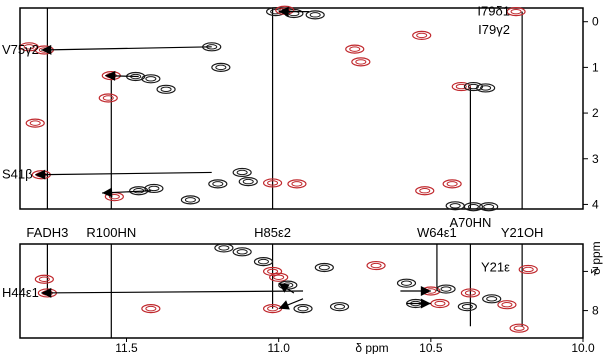  I want to click on x-tick-label: 11.0, so click(278, 347).